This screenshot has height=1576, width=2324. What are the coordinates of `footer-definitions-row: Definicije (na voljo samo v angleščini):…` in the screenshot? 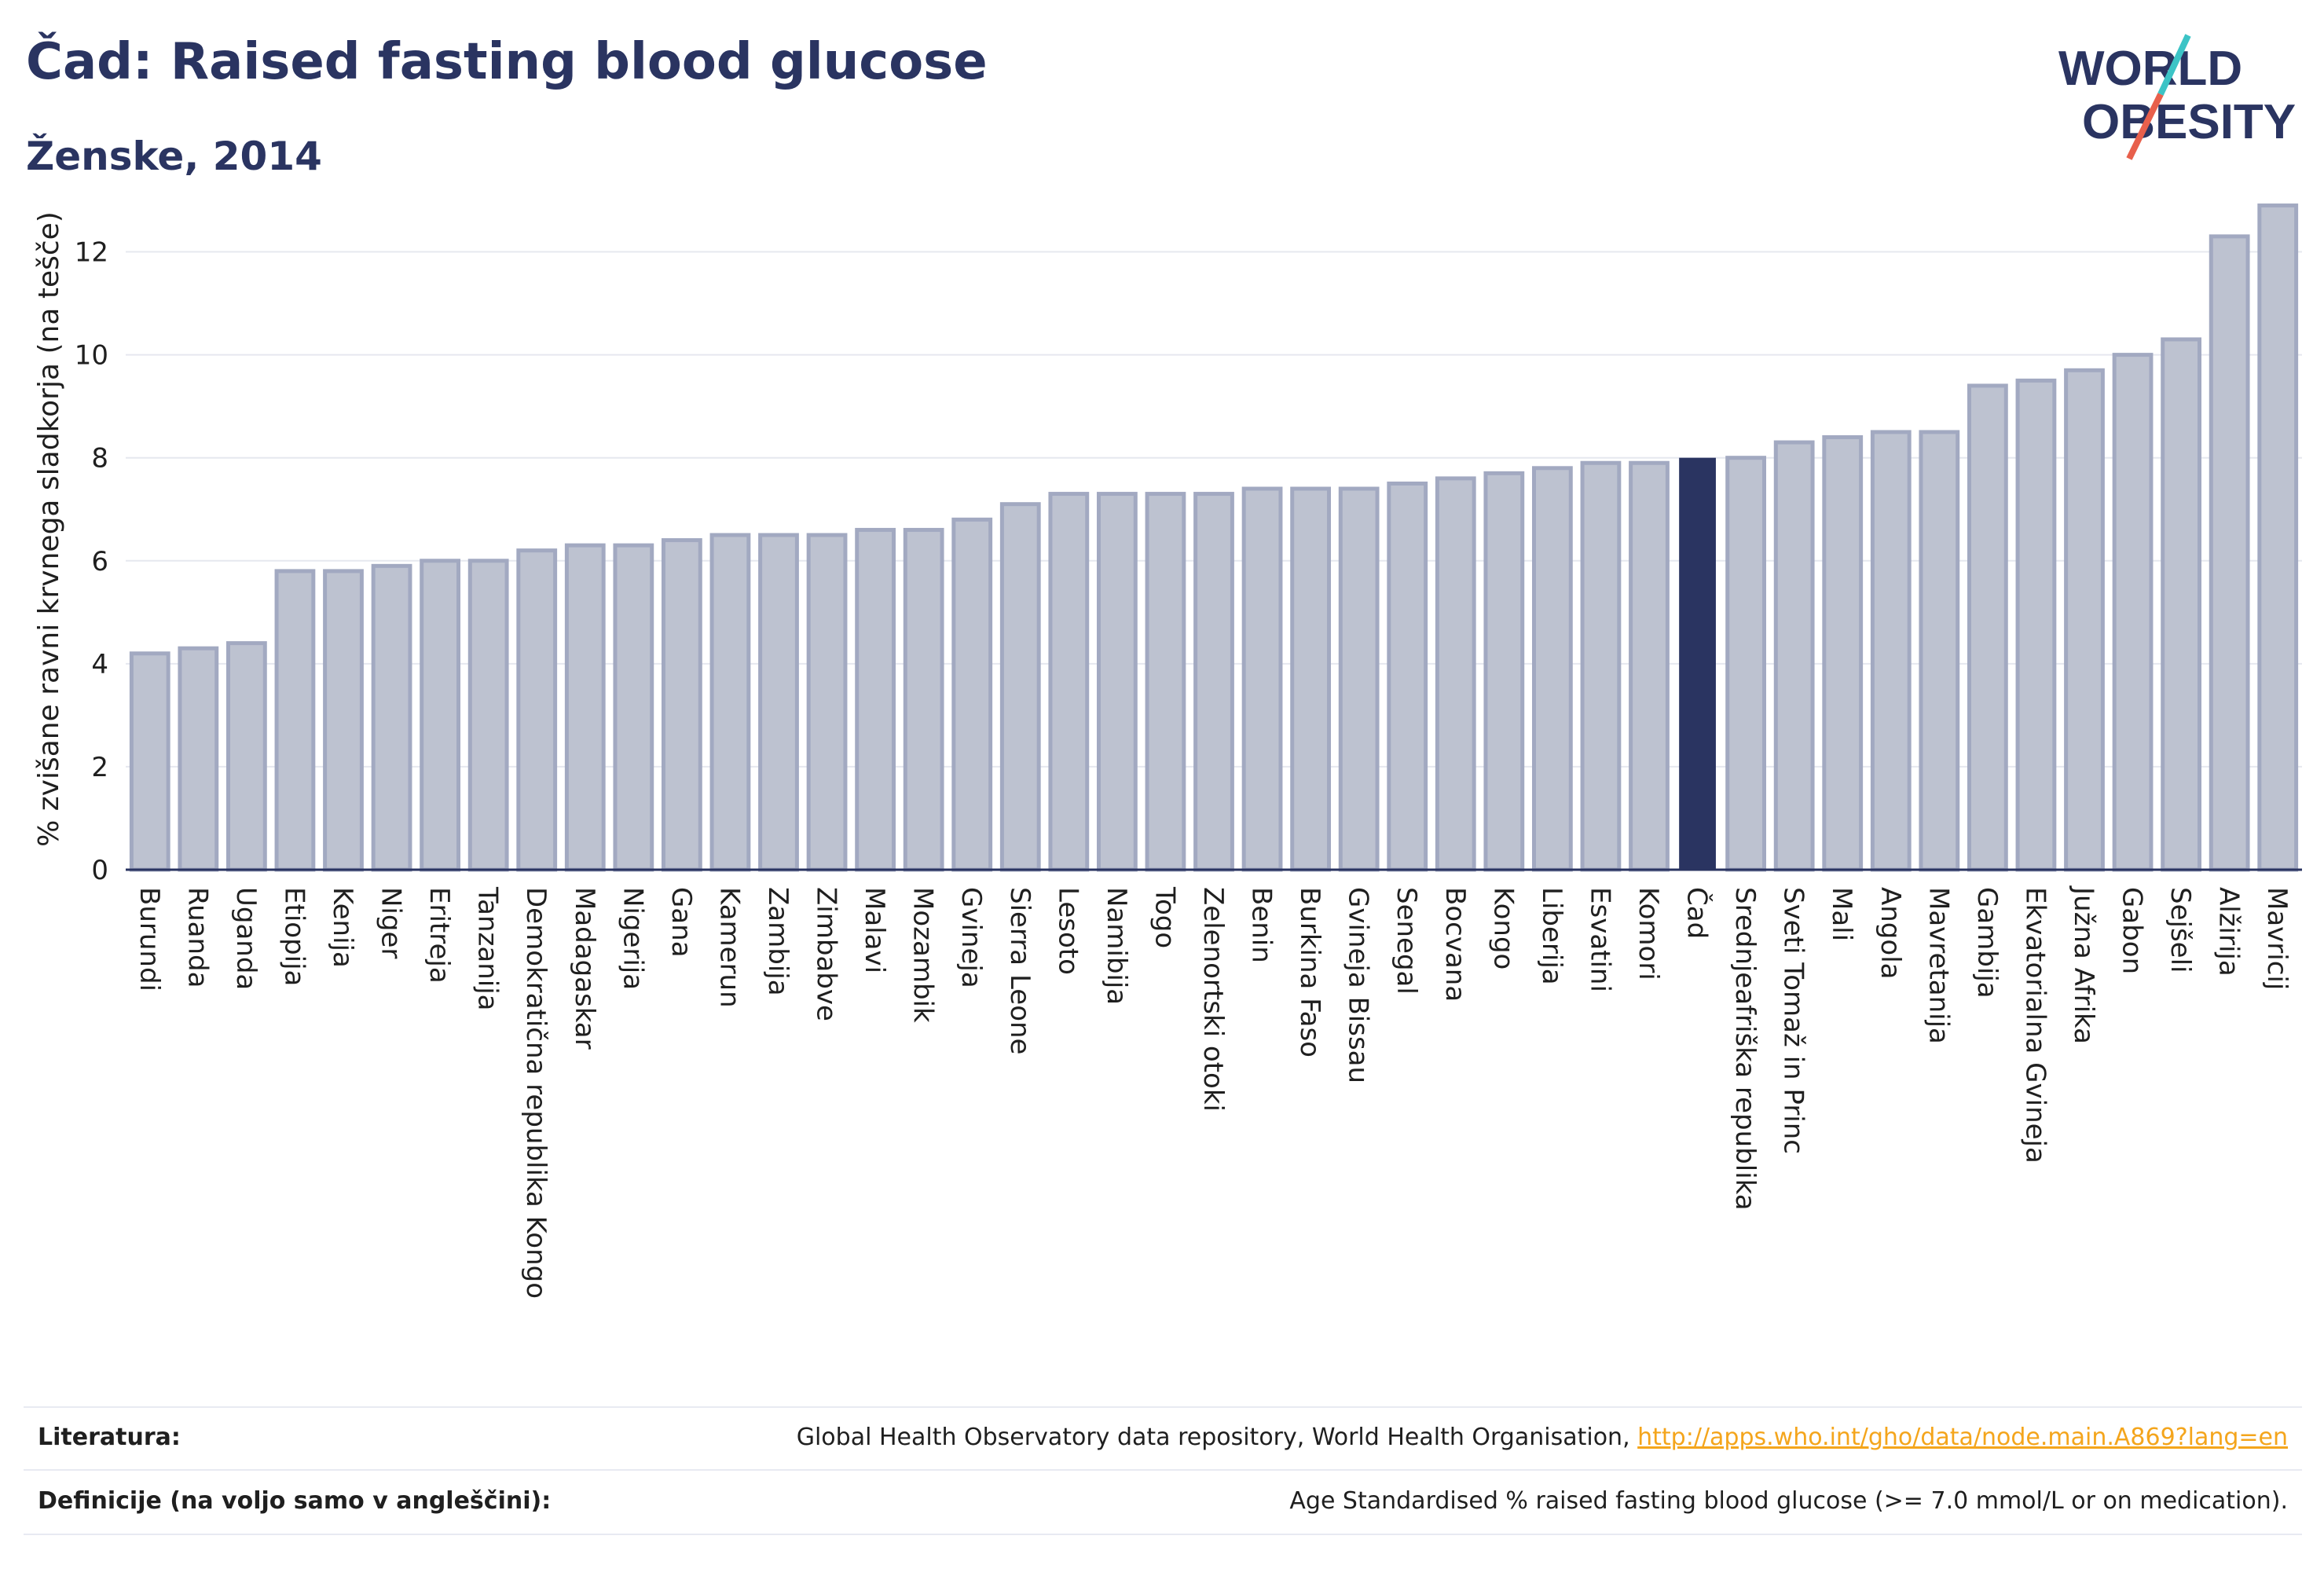 It's located at (1163, 1507).